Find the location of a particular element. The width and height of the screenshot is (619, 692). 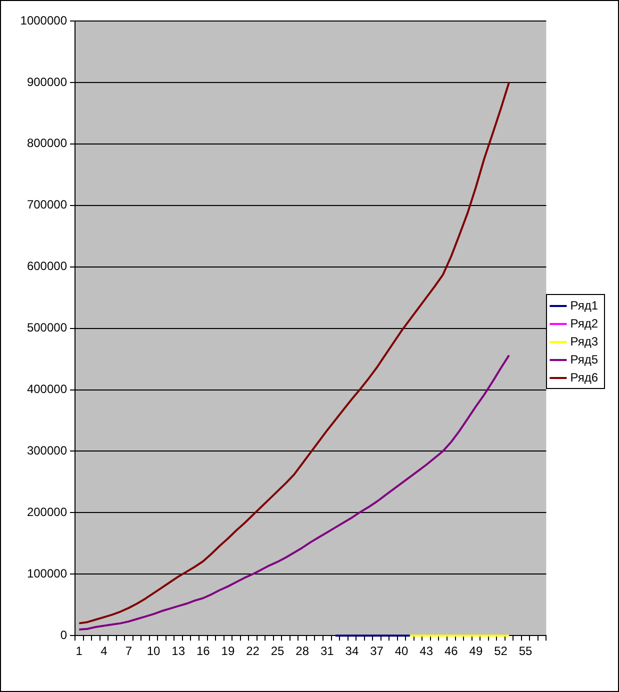

y-tick-label: 400000 is located at coordinates (47, 389).